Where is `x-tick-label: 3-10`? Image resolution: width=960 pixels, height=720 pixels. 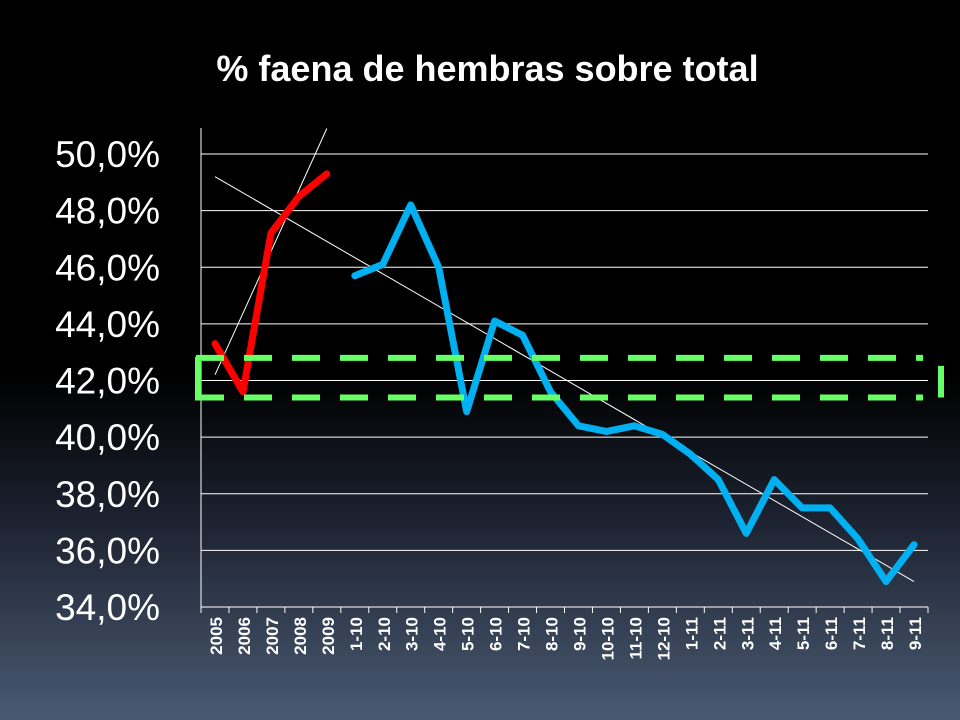 x-tick-label: 3-10 is located at coordinates (412, 634).